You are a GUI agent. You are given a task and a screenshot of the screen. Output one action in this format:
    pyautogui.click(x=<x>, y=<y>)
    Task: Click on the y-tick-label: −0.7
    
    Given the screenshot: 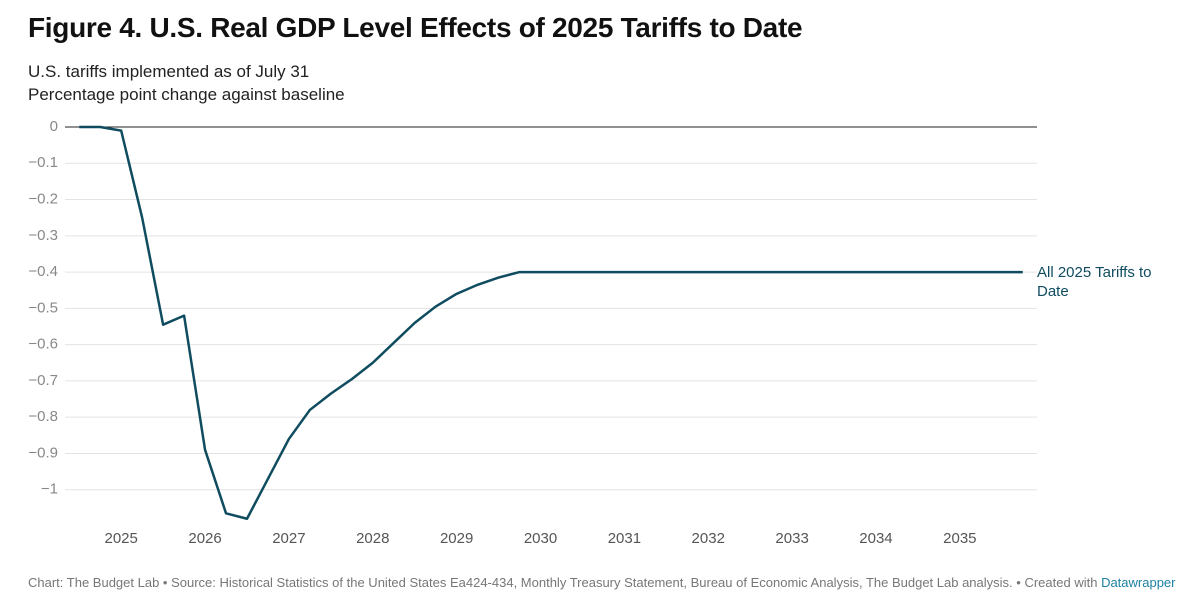 What is the action you would take?
    pyautogui.click(x=43, y=380)
    